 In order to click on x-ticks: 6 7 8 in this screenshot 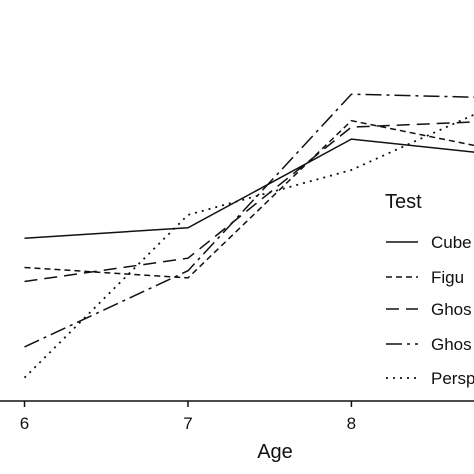, I will do `click(188, 417)`.